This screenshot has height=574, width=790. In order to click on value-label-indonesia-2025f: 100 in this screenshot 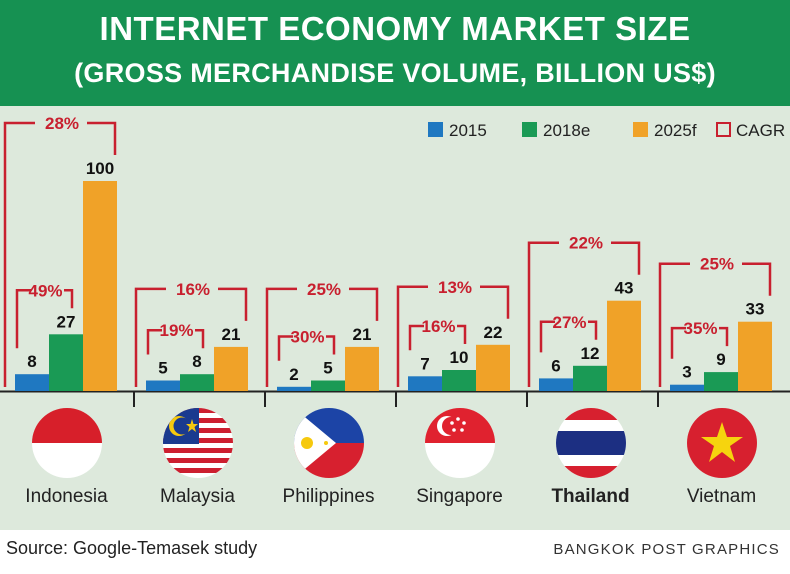, I will do `click(100, 168)`.